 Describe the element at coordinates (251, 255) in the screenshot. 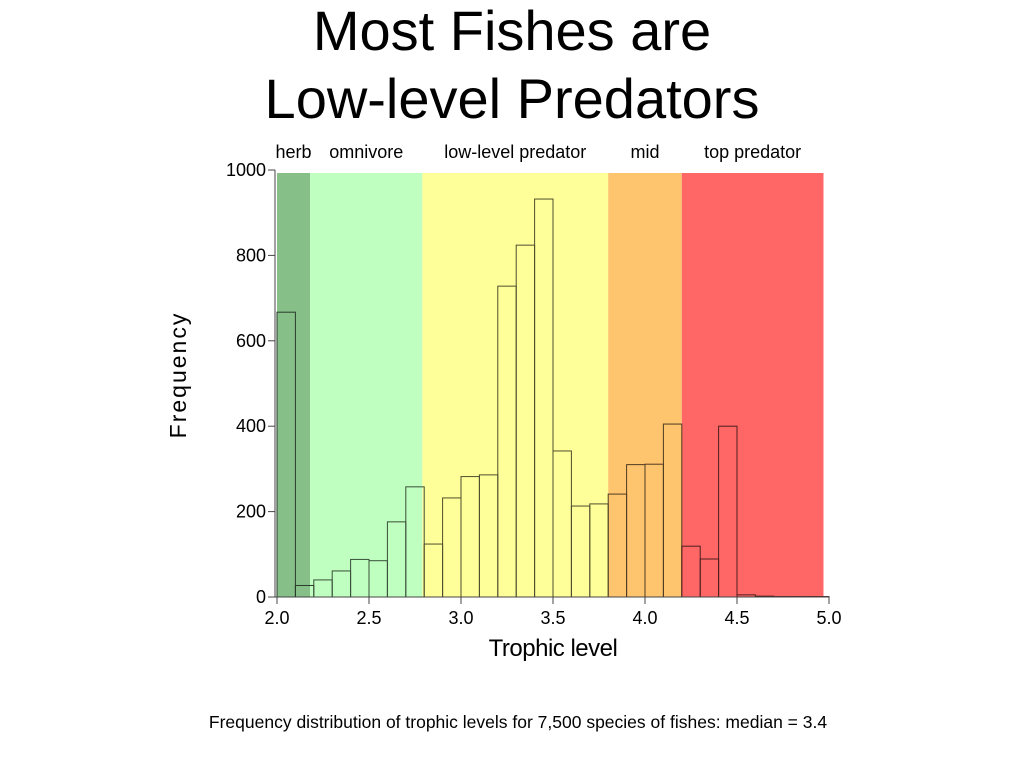

I see `y-tick-label: 800` at that location.